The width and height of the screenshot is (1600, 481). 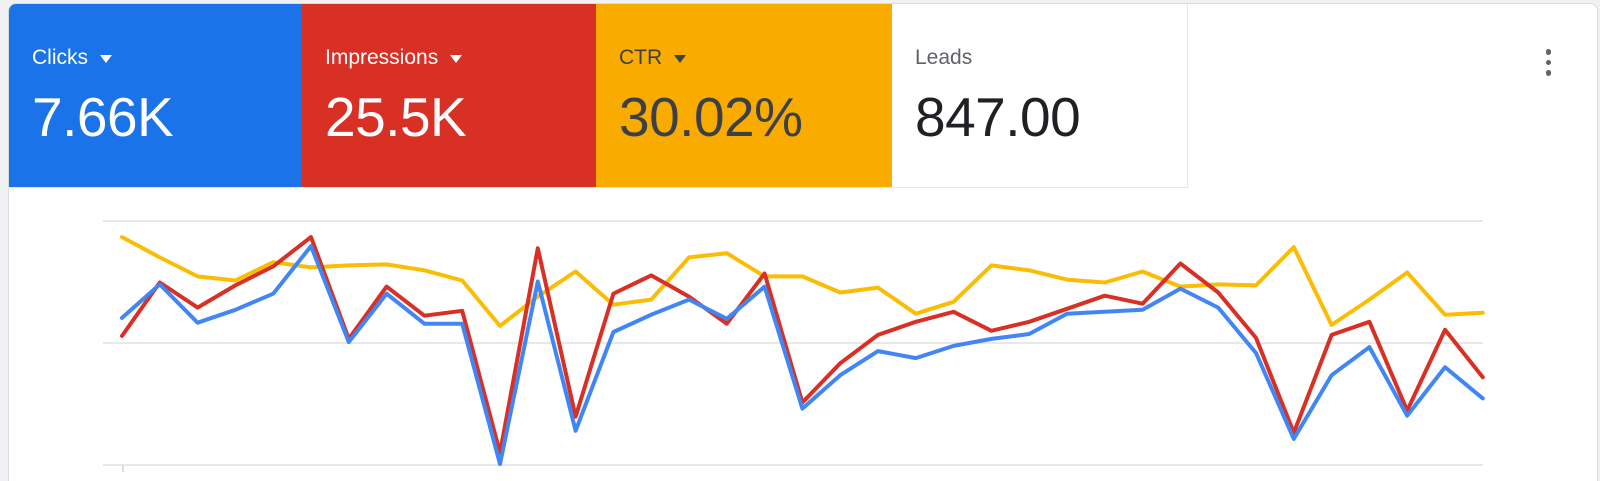 I want to click on scorecard-clicks-header: Clicks, so click(x=167, y=57).